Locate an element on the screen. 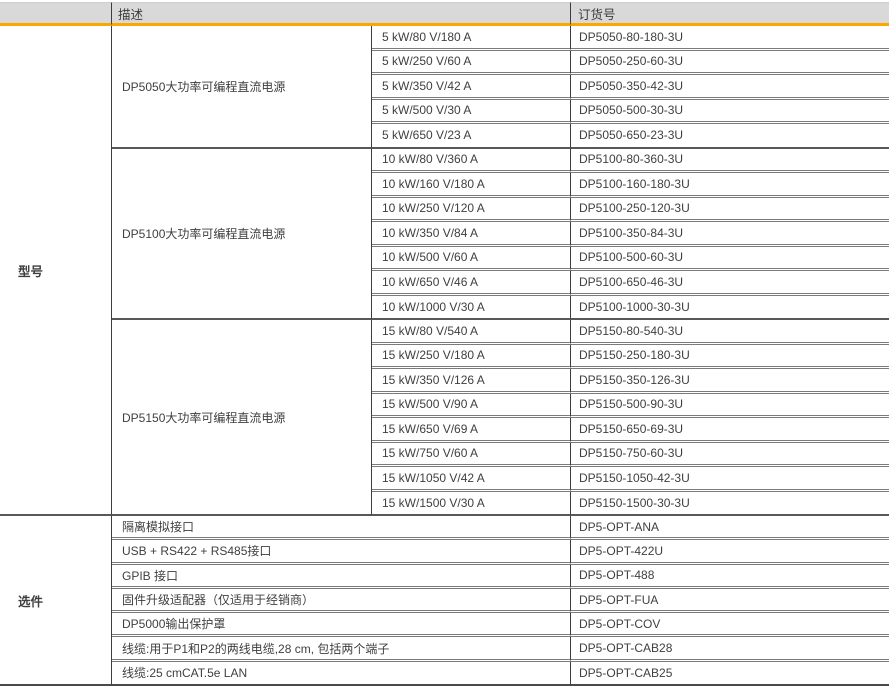 Image resolution: width=889 pixels, height=692 pixels. model-section-label: 型号 is located at coordinates (56, 271).